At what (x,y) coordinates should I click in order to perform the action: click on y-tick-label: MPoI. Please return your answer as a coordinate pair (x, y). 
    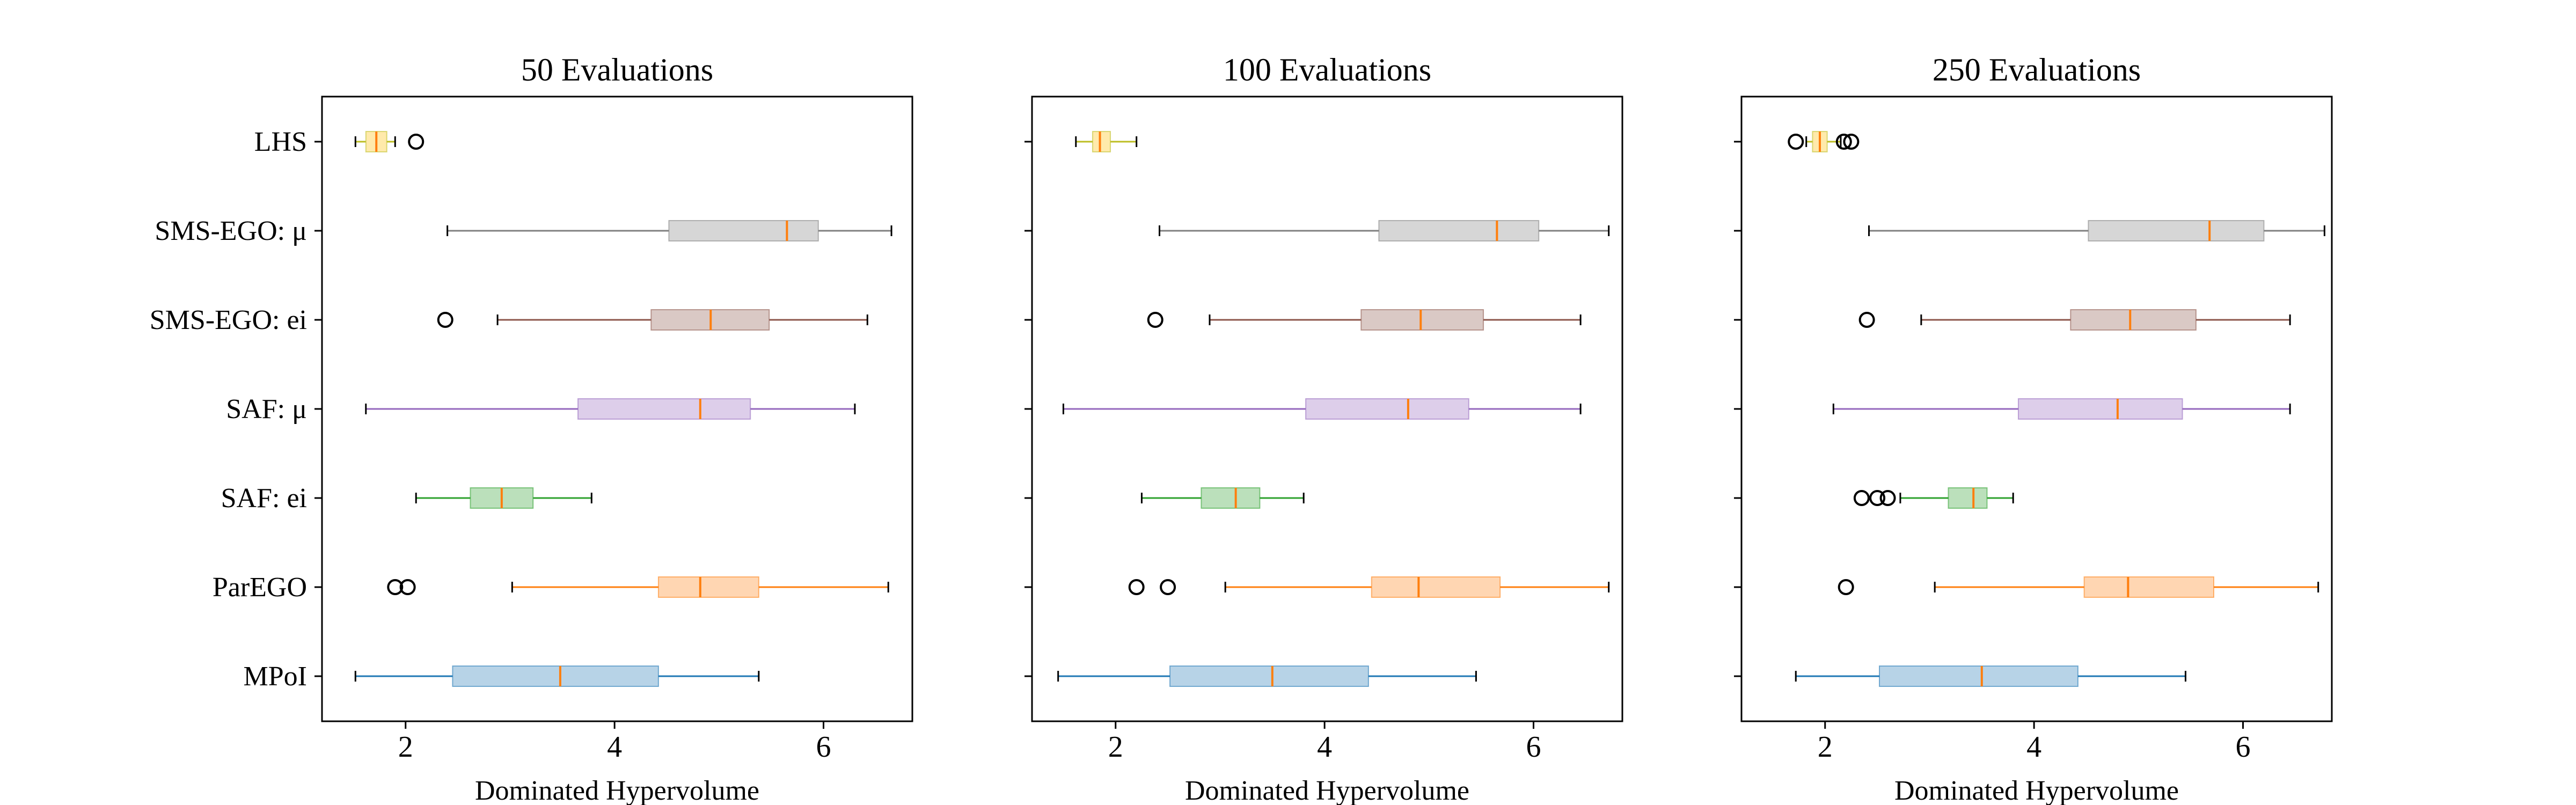
    Looking at the image, I should click on (275, 676).